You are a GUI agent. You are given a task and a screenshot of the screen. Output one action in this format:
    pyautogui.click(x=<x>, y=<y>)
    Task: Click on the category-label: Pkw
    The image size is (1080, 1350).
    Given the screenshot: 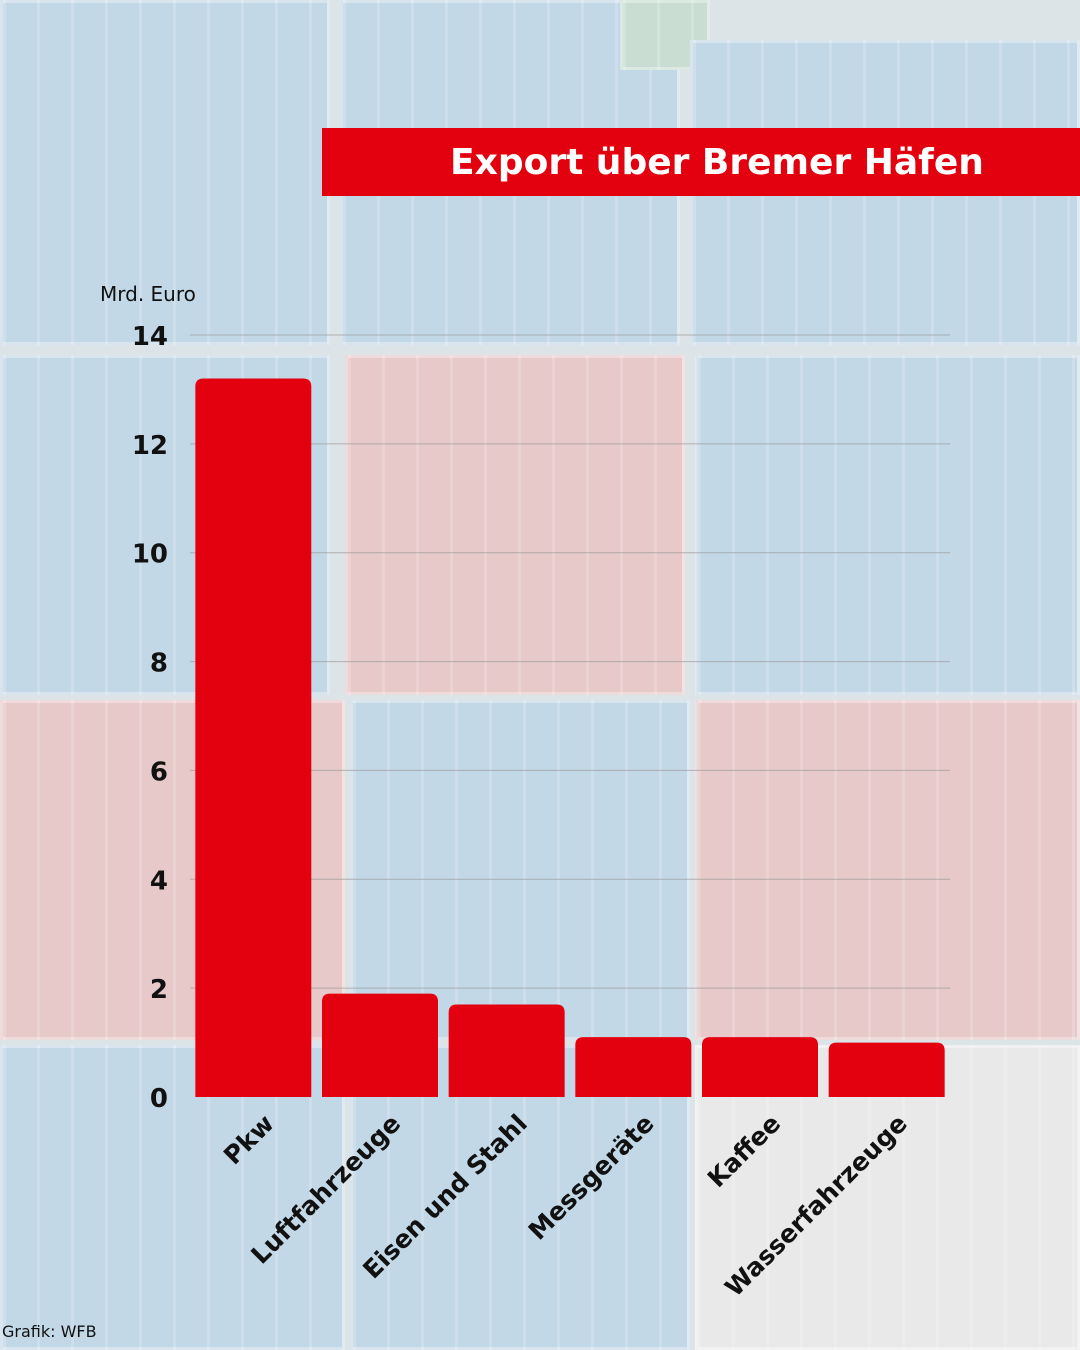 What is the action you would take?
    pyautogui.click(x=249, y=1140)
    